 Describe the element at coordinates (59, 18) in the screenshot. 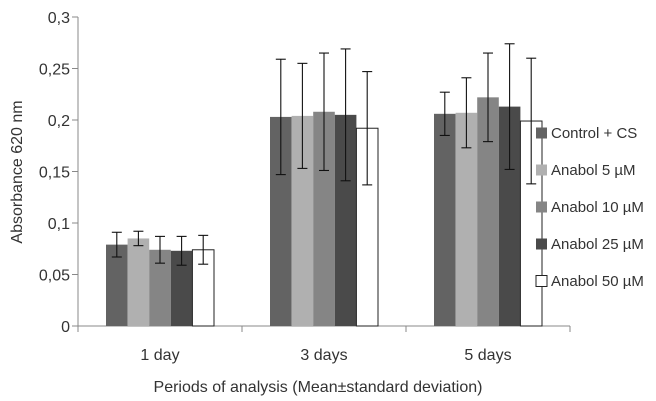

I see `y-tick-label: 0,3` at that location.